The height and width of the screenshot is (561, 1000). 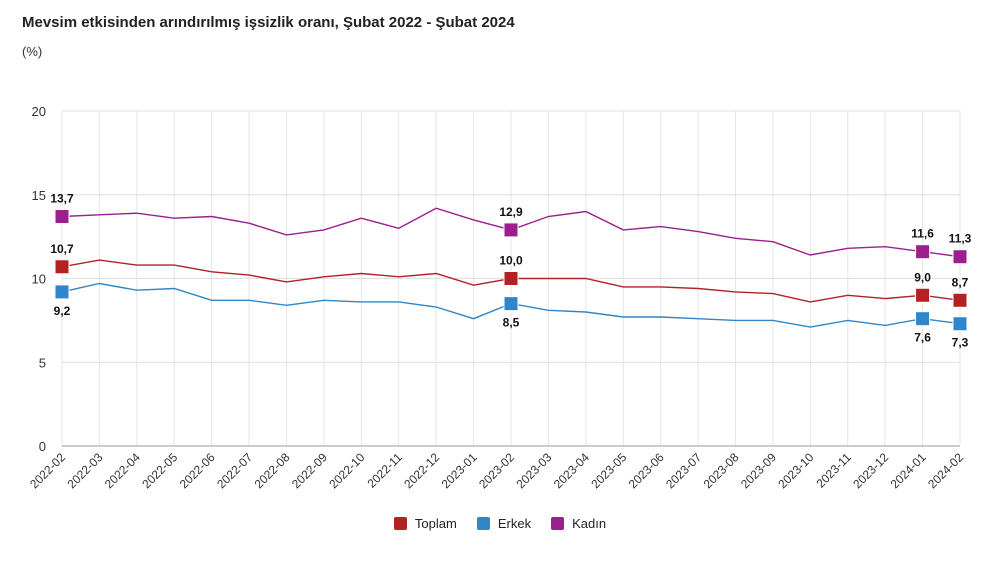 What do you see at coordinates (514, 523) in the screenshot?
I see `legend-label: Erkek` at bounding box center [514, 523].